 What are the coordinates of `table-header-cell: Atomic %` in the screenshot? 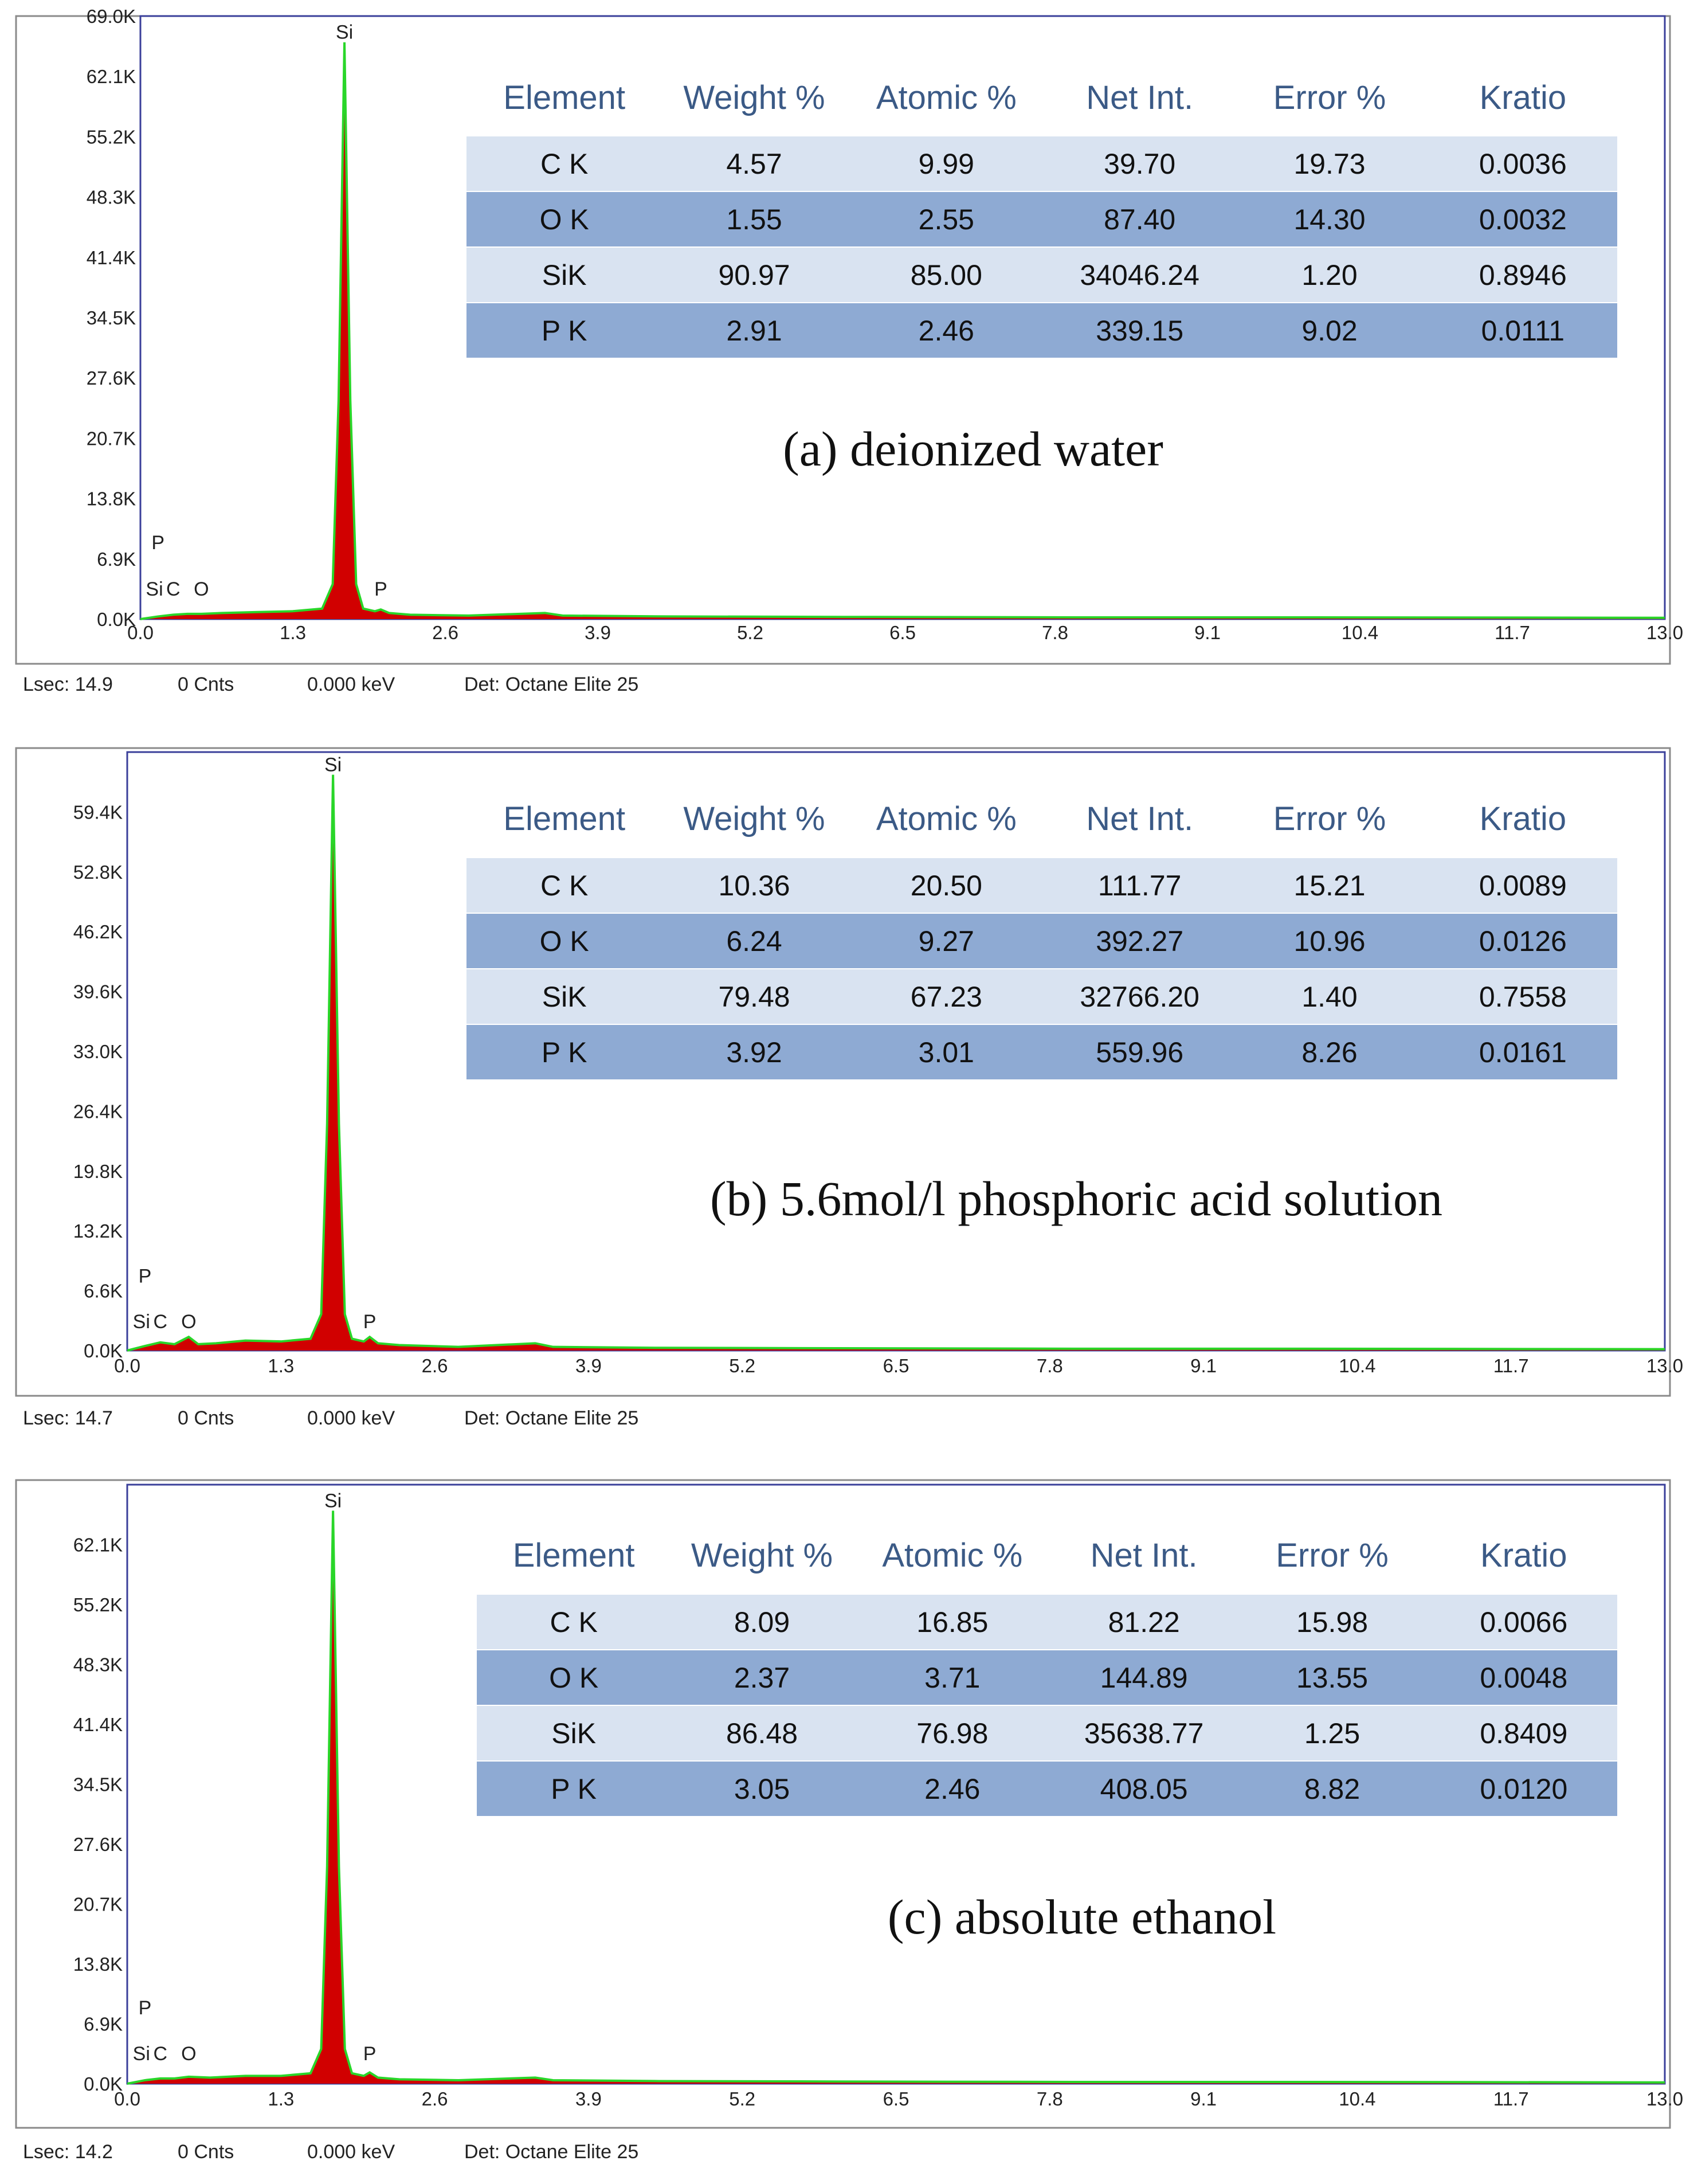 It's located at (946, 818).